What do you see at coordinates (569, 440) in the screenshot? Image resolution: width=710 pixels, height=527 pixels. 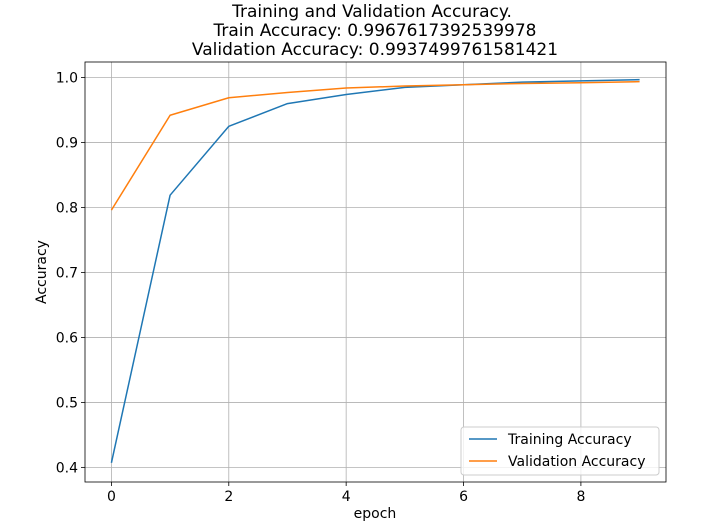 I see `legend-label-training-accuracy: Training Accuracy` at bounding box center [569, 440].